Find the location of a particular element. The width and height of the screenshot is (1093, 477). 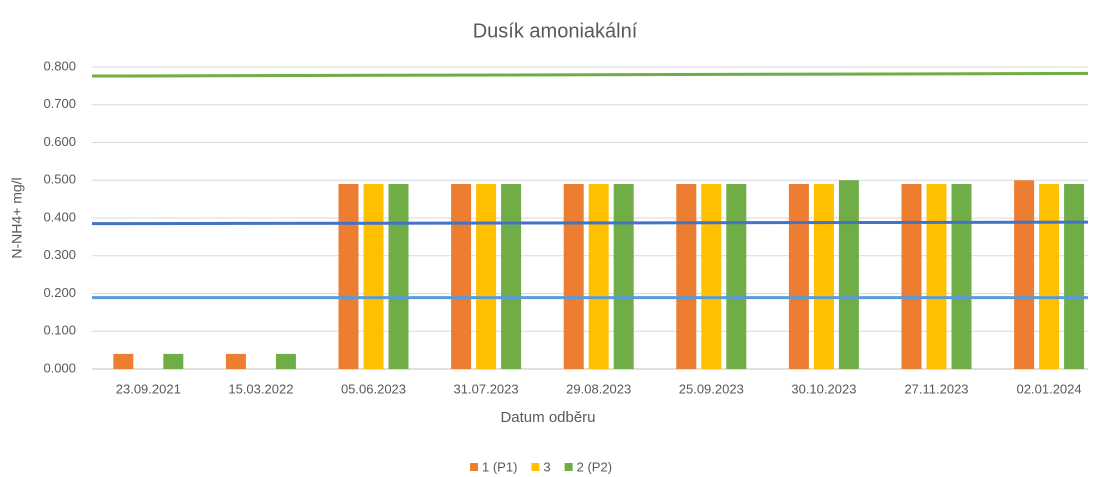

y-axis-title: N-NH4+ mg/l is located at coordinates (17, 217).